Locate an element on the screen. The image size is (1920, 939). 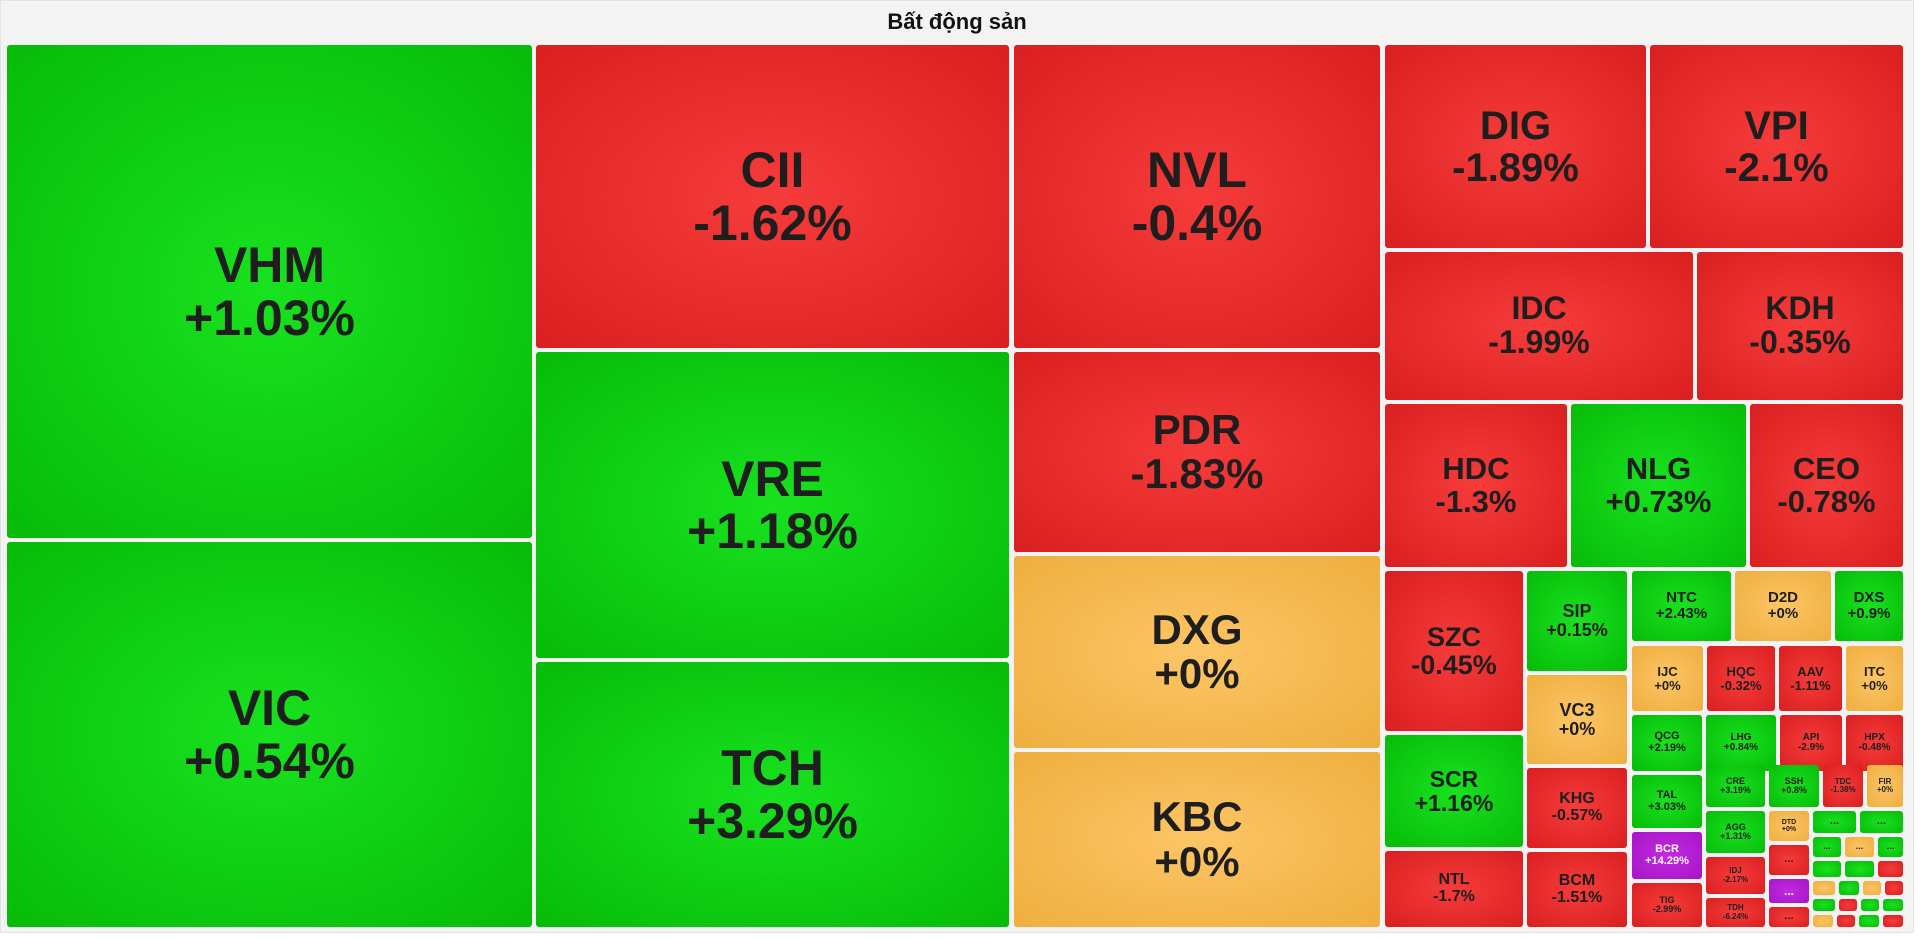
cell-change: -0.4% is located at coordinates (1197, 222).